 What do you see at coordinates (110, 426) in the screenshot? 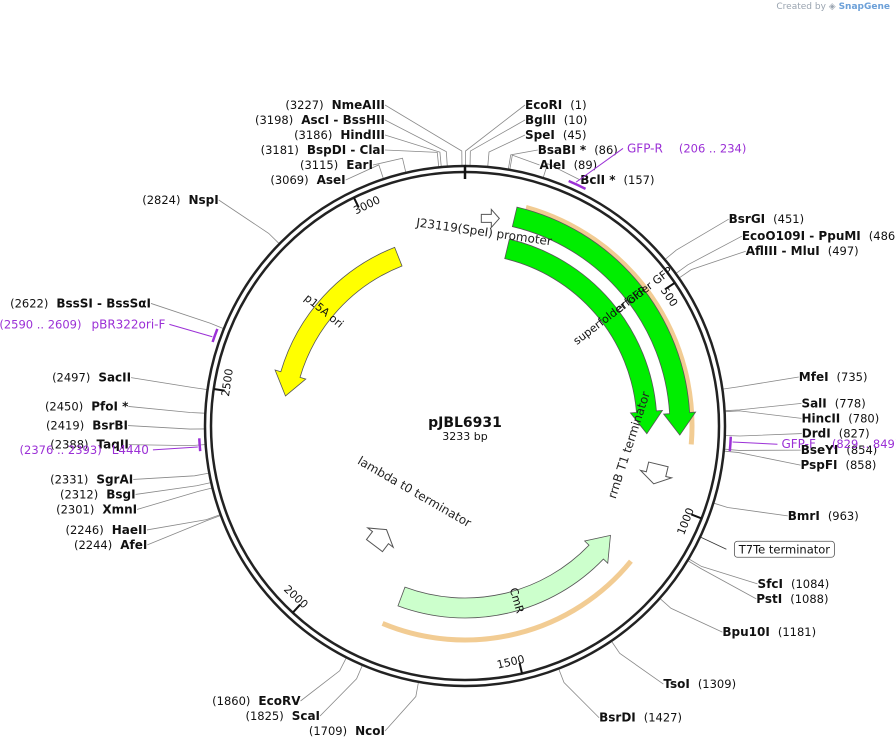
I see `site-name: BsrBI` at bounding box center [110, 426].